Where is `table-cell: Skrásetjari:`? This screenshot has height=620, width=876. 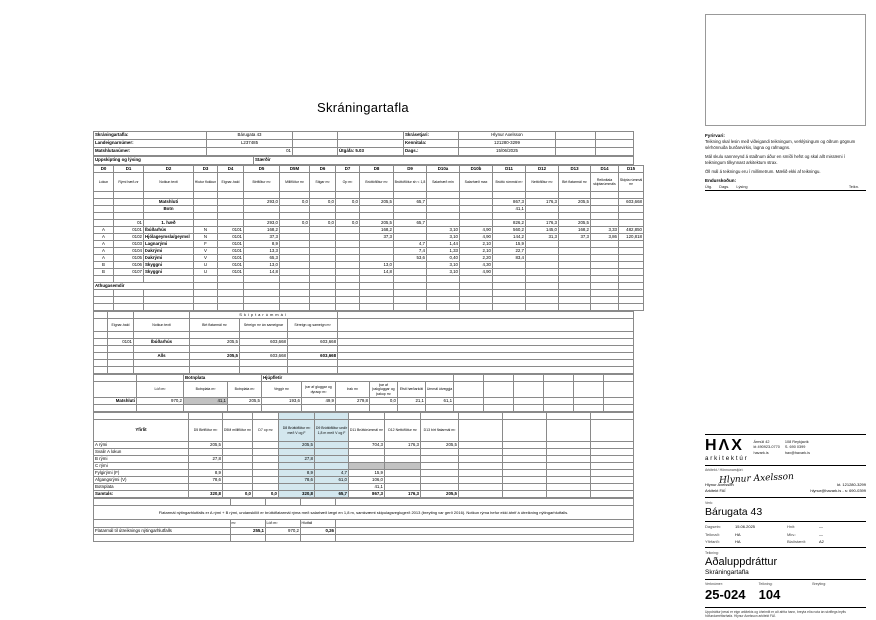
table-cell: Skrásetjari: is located at coordinates (431, 135).